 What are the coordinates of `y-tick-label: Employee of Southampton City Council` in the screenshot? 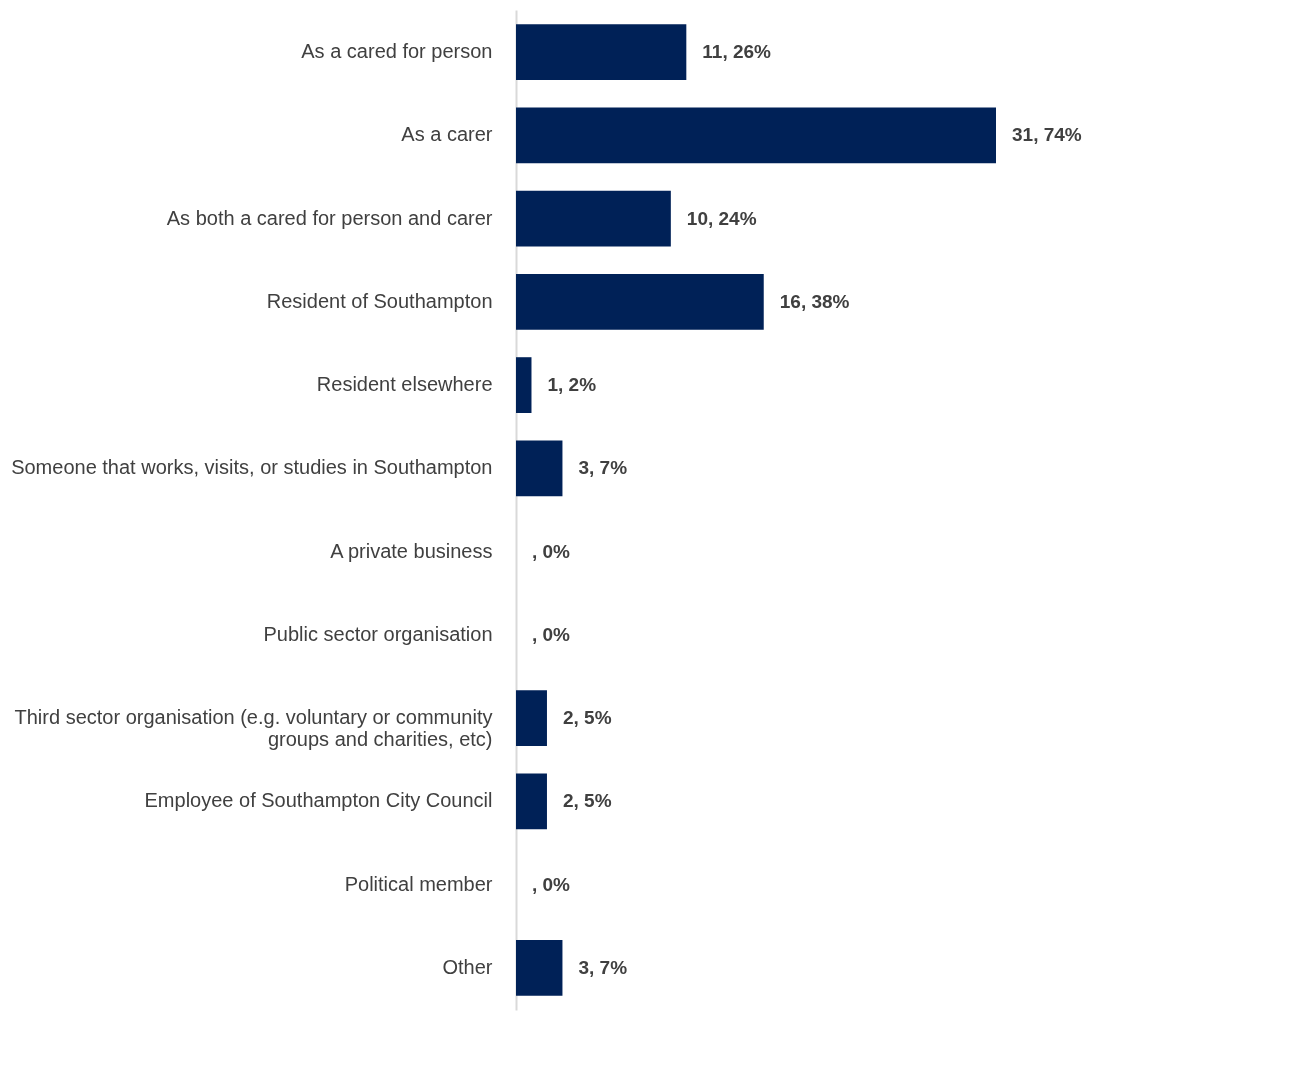 It's located at (318, 800).